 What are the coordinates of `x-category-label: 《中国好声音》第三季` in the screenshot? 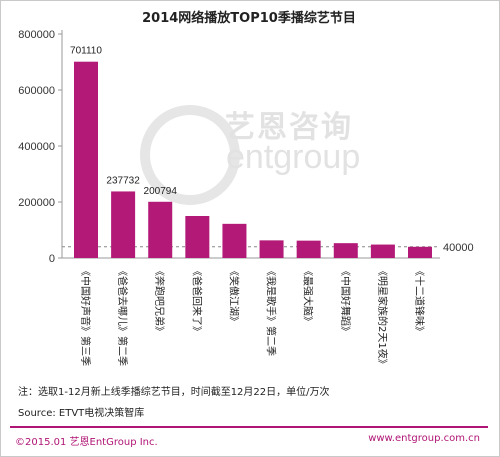 It's located at (85, 316).